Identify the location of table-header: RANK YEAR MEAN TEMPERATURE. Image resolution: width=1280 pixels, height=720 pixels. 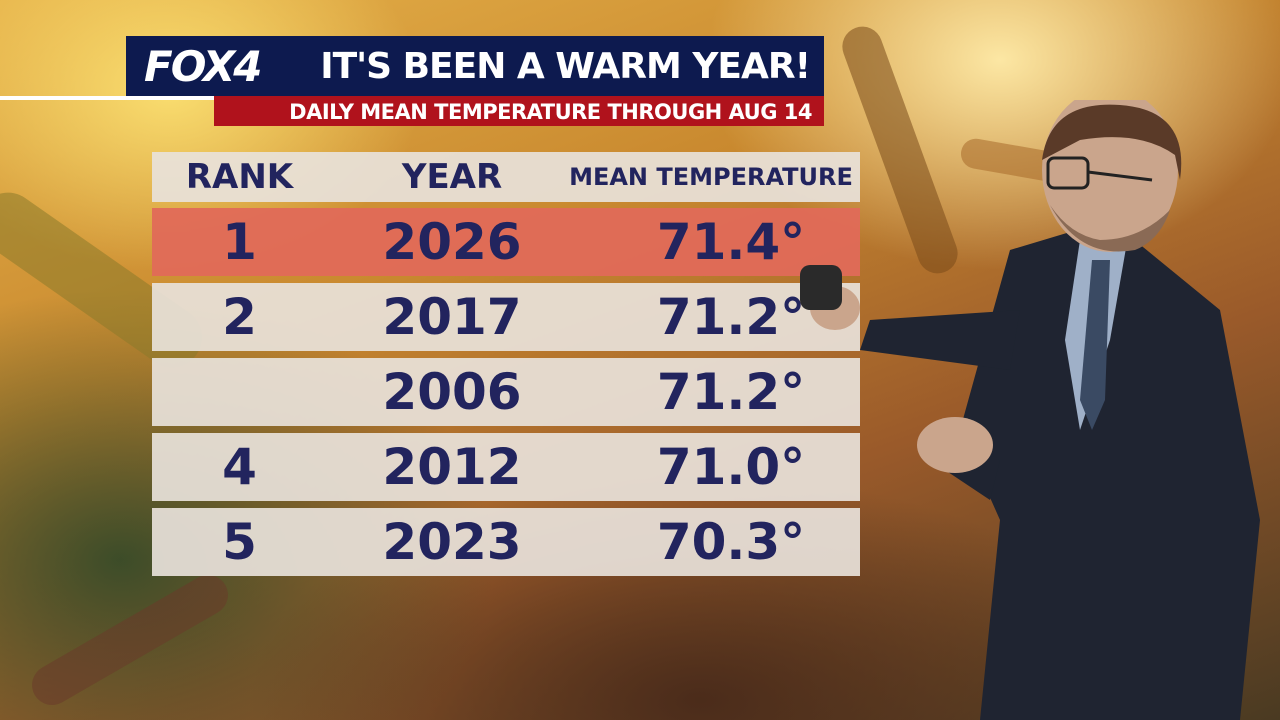
(506, 177).